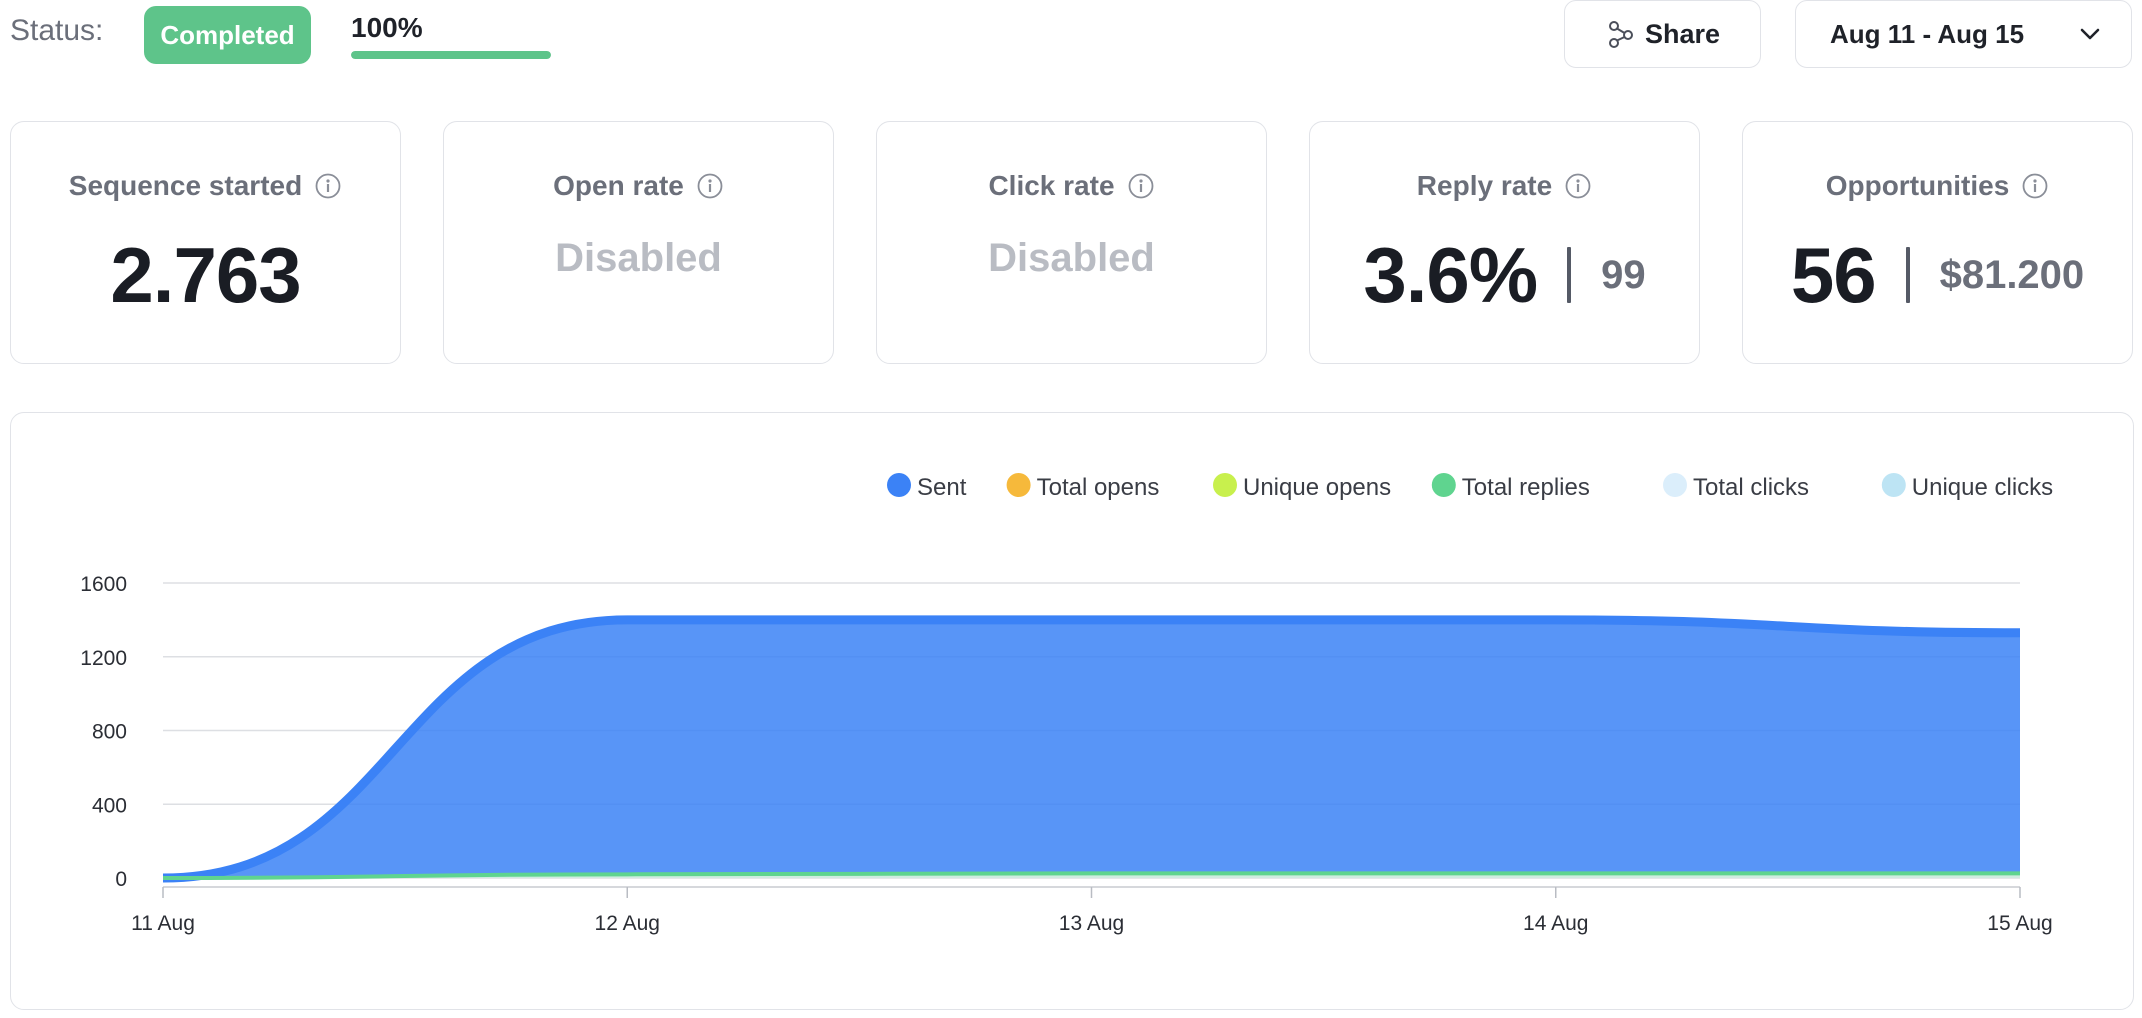  I want to click on x-tick-label: 11 Aug, so click(163, 923).